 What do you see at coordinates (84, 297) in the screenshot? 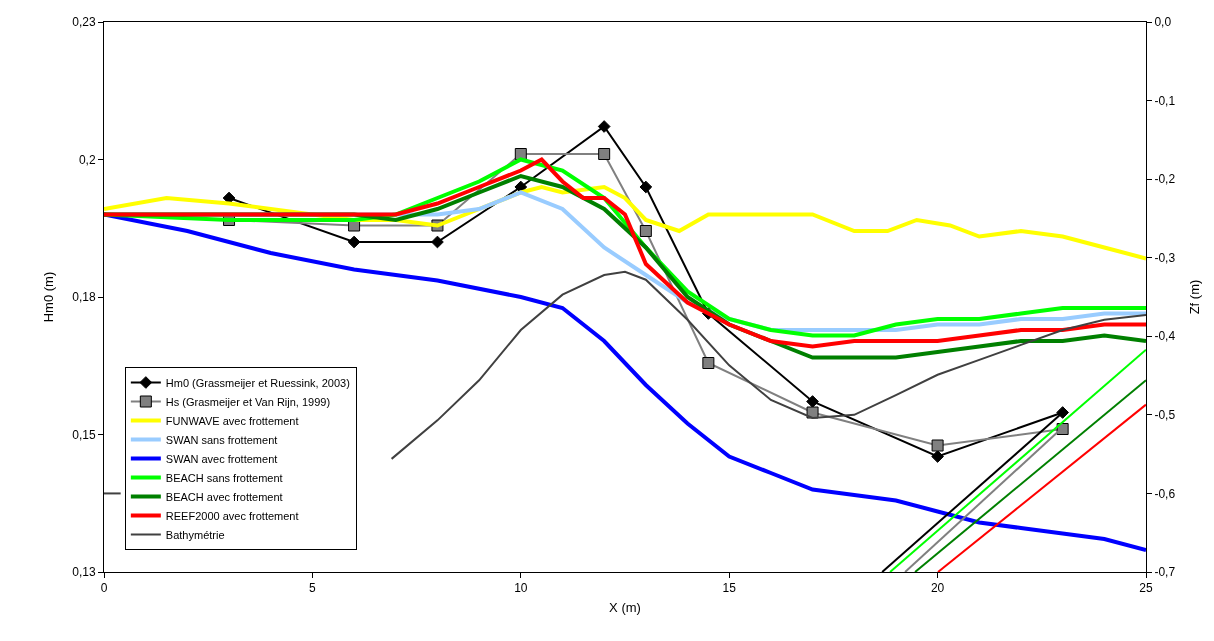
I see `y-tick-label: 0,18` at bounding box center [84, 297].